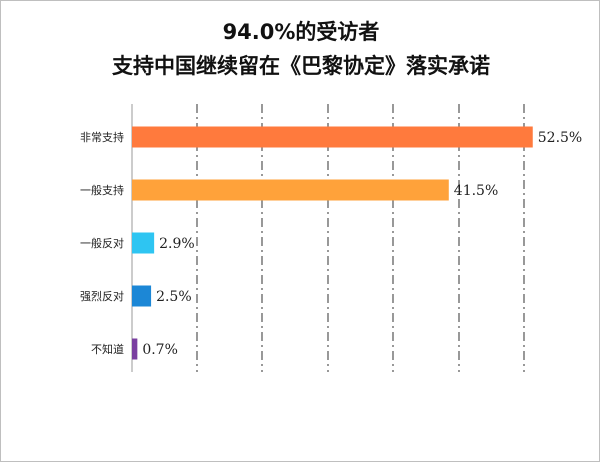 This screenshot has width=600, height=462. What do you see at coordinates (102, 190) in the screenshot?
I see `category-label: 一般支持` at bounding box center [102, 190].